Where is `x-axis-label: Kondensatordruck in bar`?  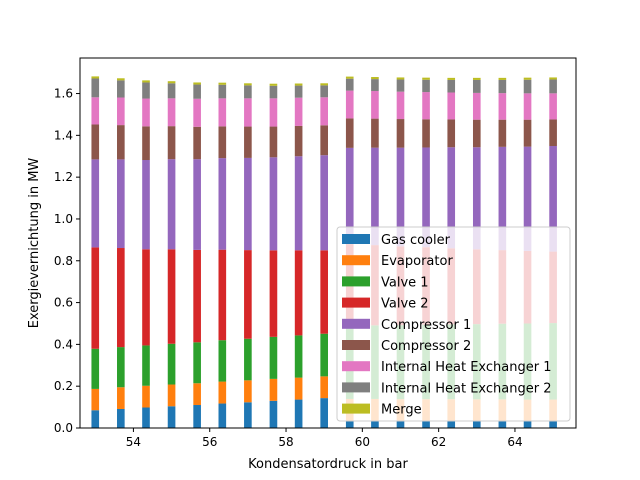 x-axis-label: Kondensatordruck in bar is located at coordinates (328, 464).